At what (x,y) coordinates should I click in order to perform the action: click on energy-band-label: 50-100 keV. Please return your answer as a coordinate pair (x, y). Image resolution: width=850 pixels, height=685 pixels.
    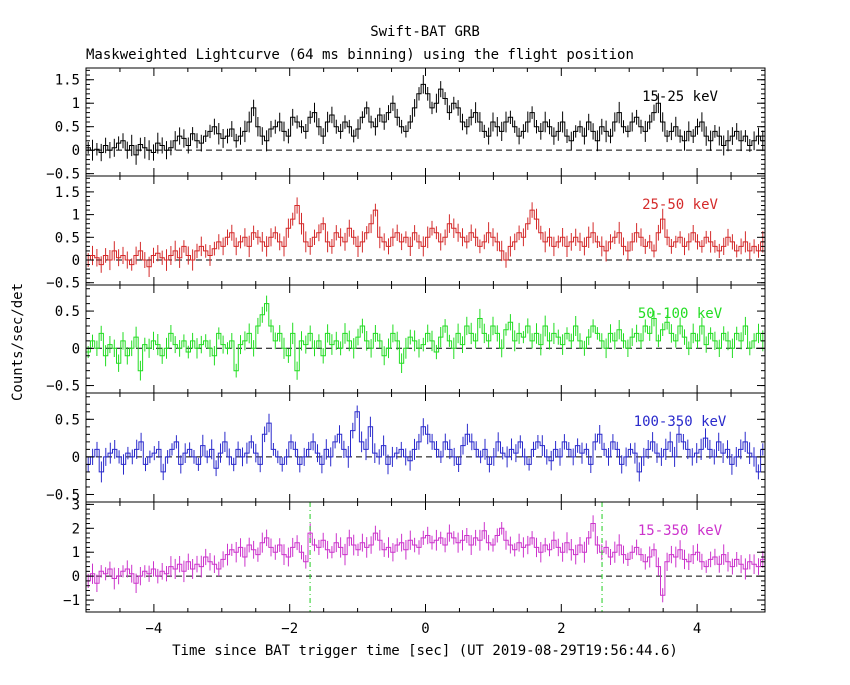
    Looking at the image, I should click on (680, 314).